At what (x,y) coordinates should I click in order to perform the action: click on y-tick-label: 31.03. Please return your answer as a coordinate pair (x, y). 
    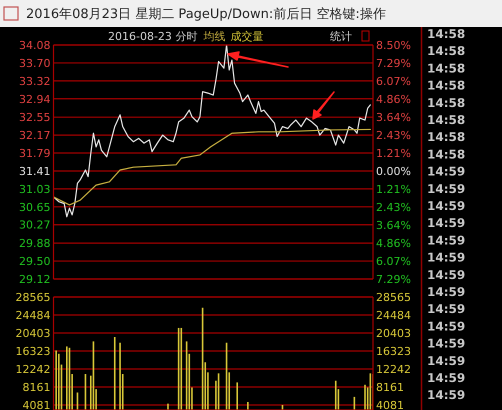
    Looking at the image, I should click on (34, 189).